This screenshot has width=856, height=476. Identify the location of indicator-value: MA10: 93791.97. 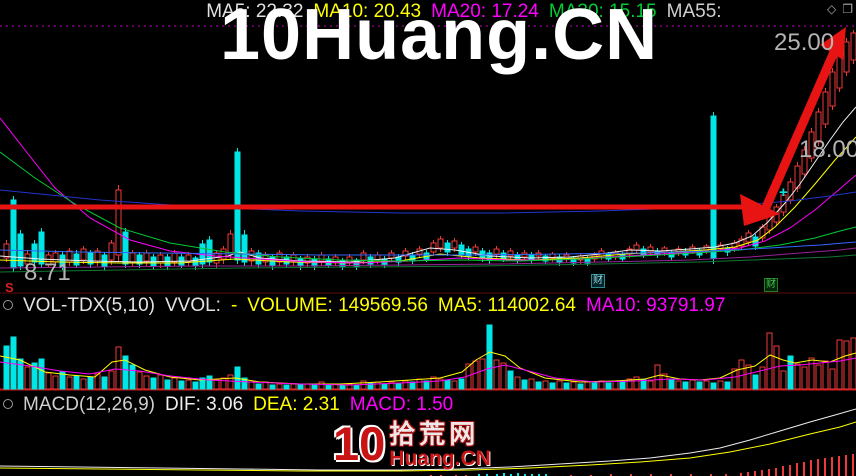
(655, 305).